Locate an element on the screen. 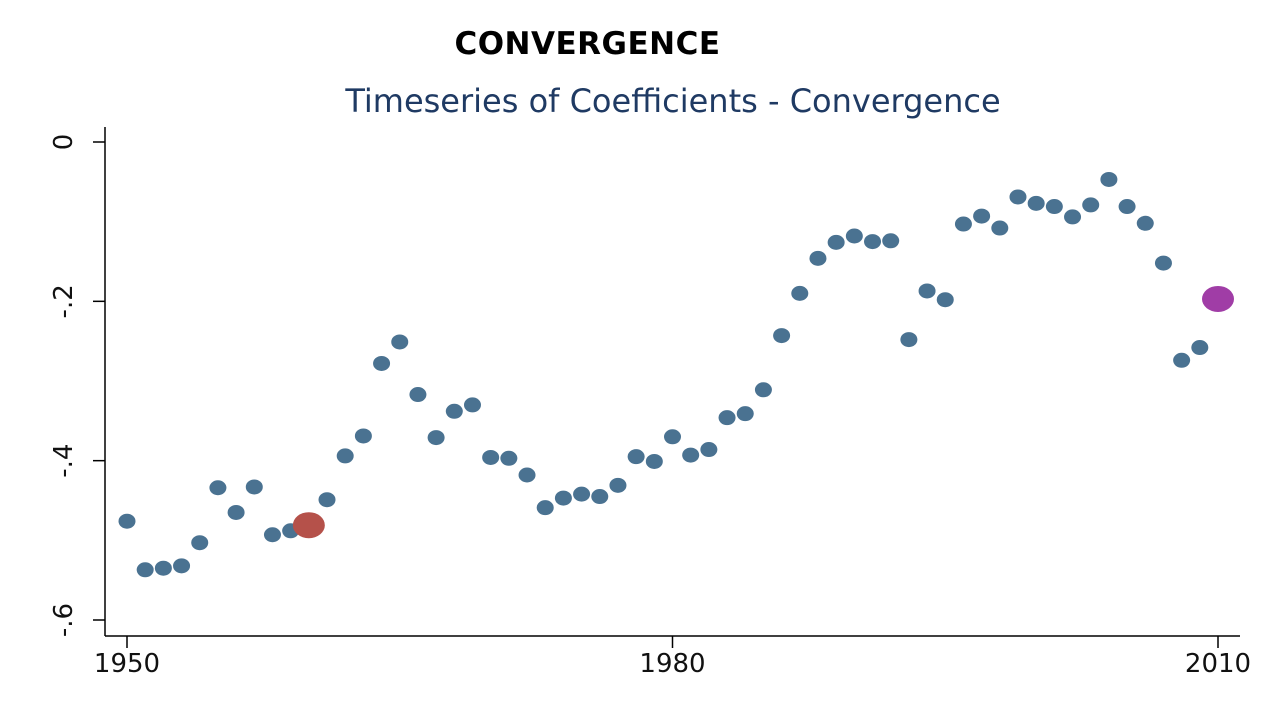 This screenshot has height=720, width=1280. y-axis-ticks: 0 -.2 -.4 -.6 is located at coordinates (77, 385).